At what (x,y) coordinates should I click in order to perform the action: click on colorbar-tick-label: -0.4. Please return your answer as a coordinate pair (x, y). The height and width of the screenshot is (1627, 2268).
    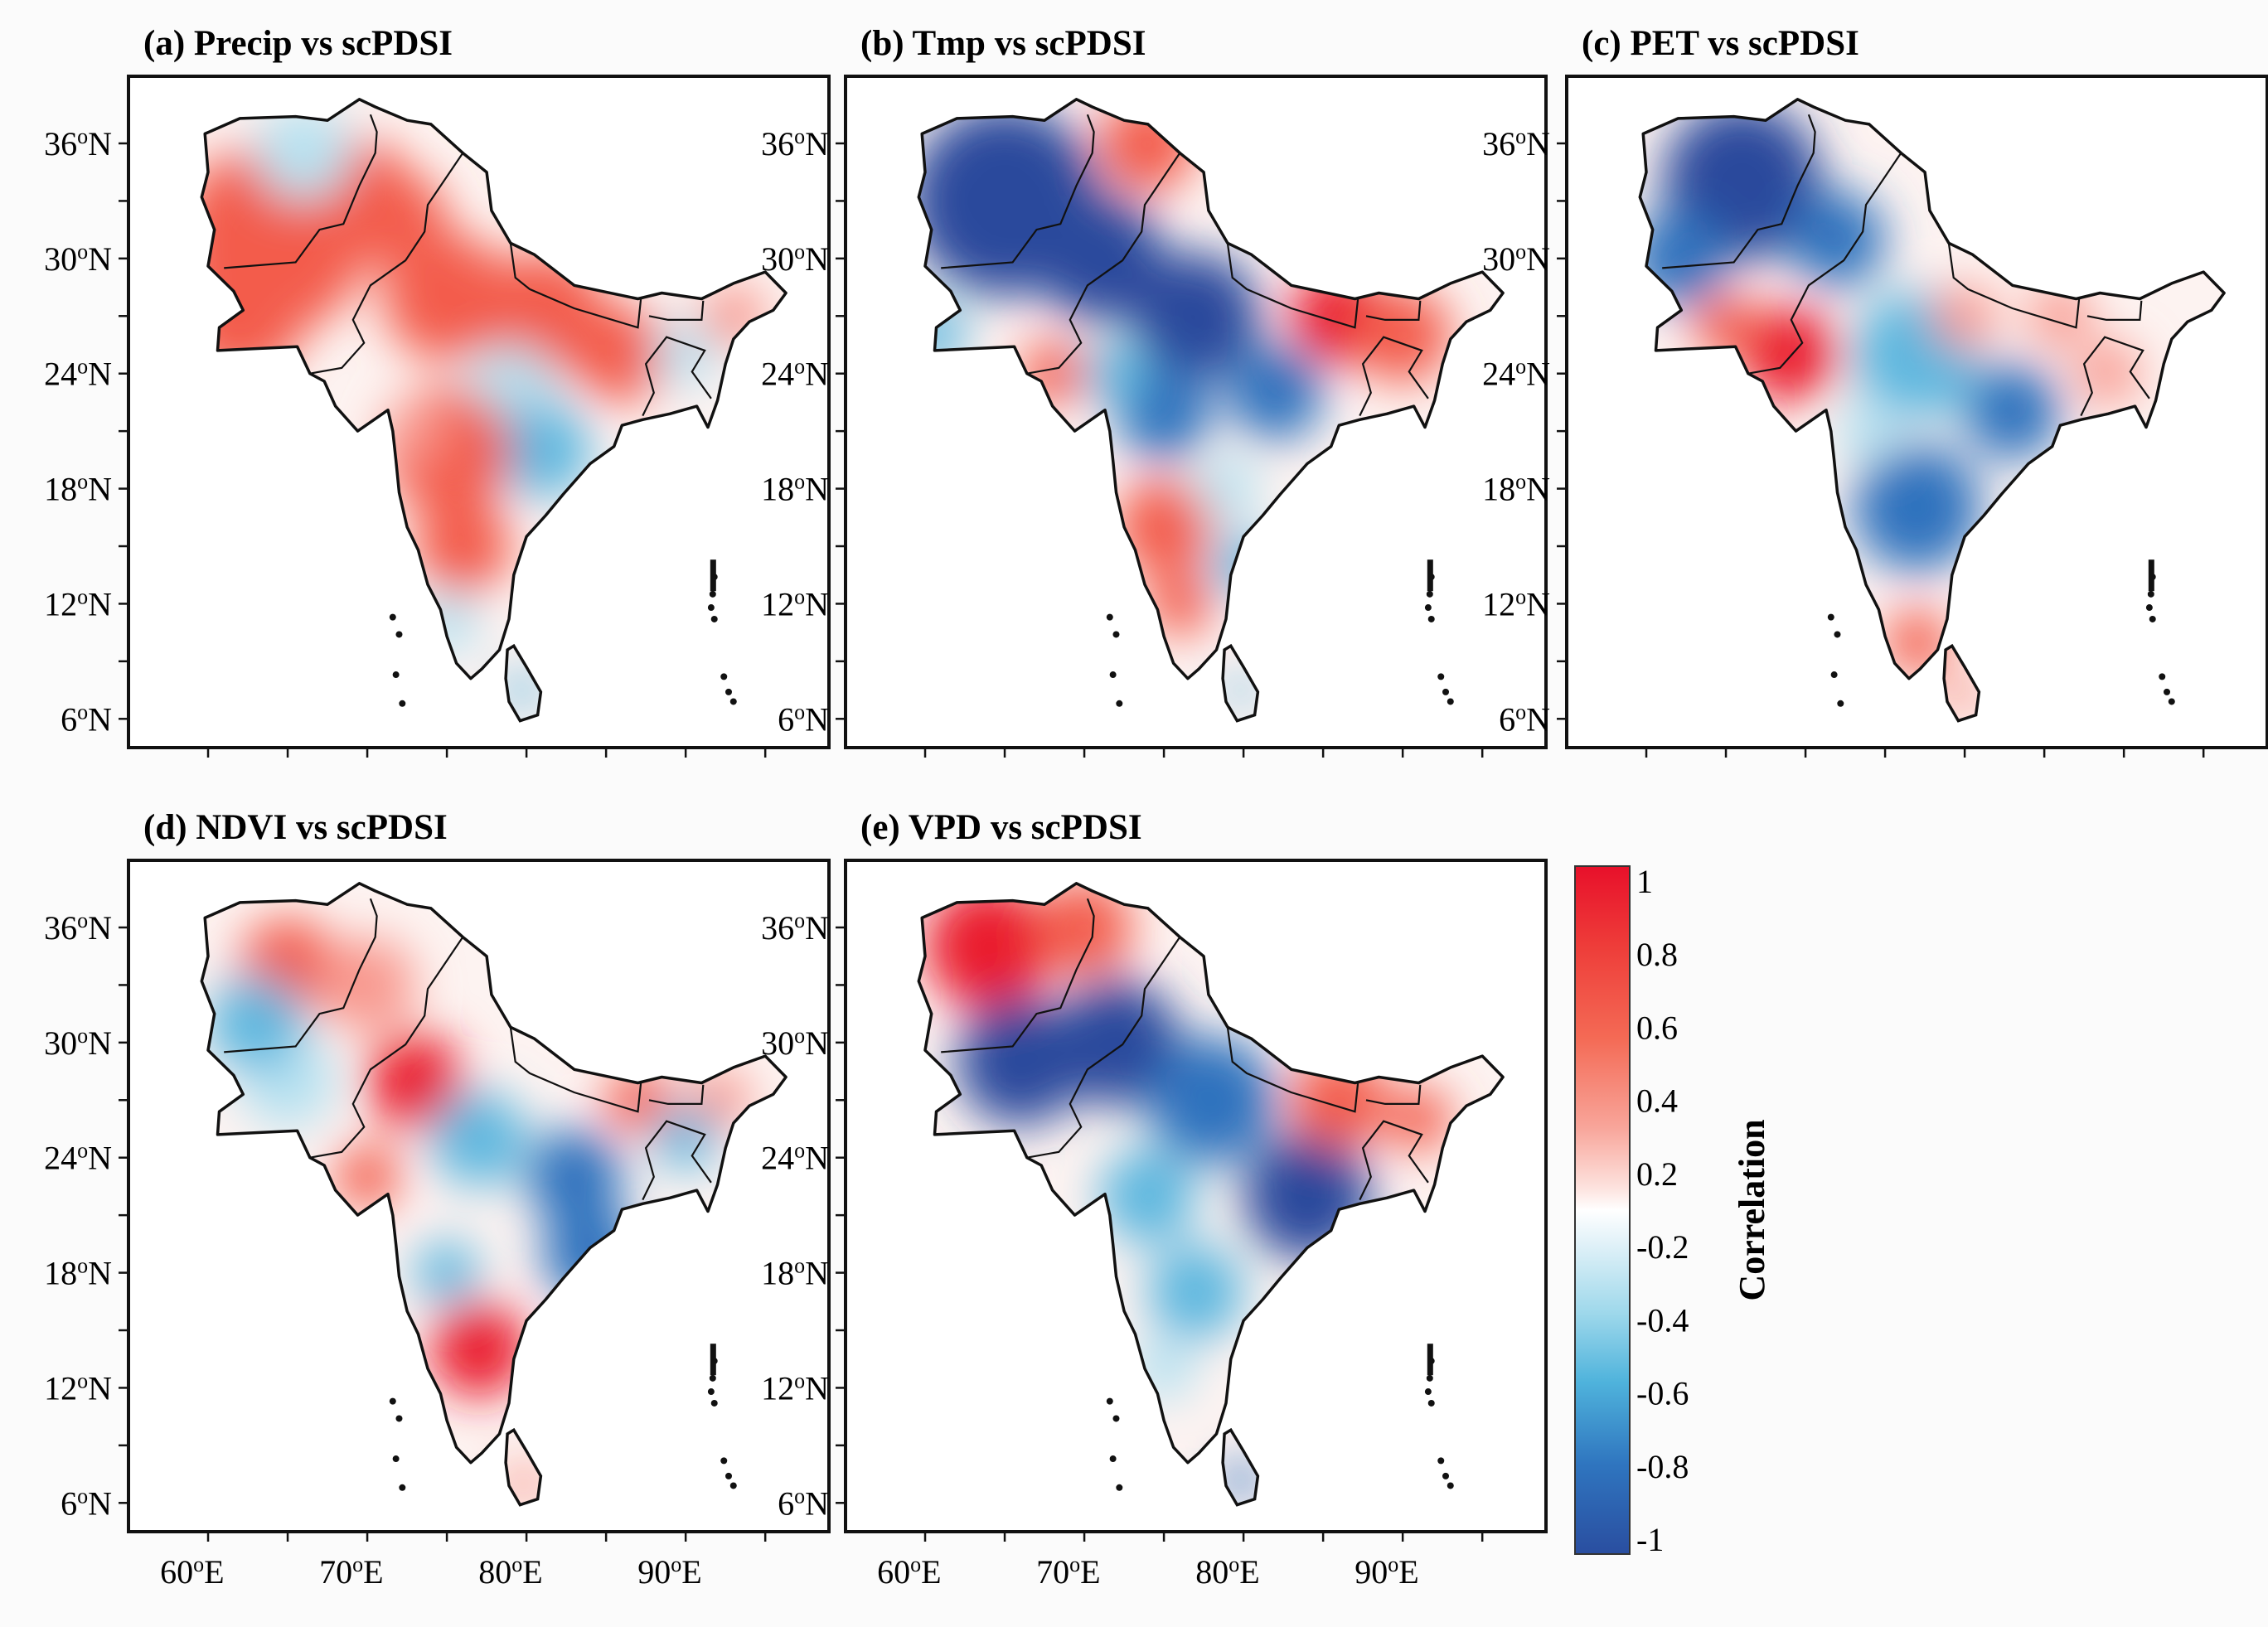
    Looking at the image, I should click on (1662, 1320).